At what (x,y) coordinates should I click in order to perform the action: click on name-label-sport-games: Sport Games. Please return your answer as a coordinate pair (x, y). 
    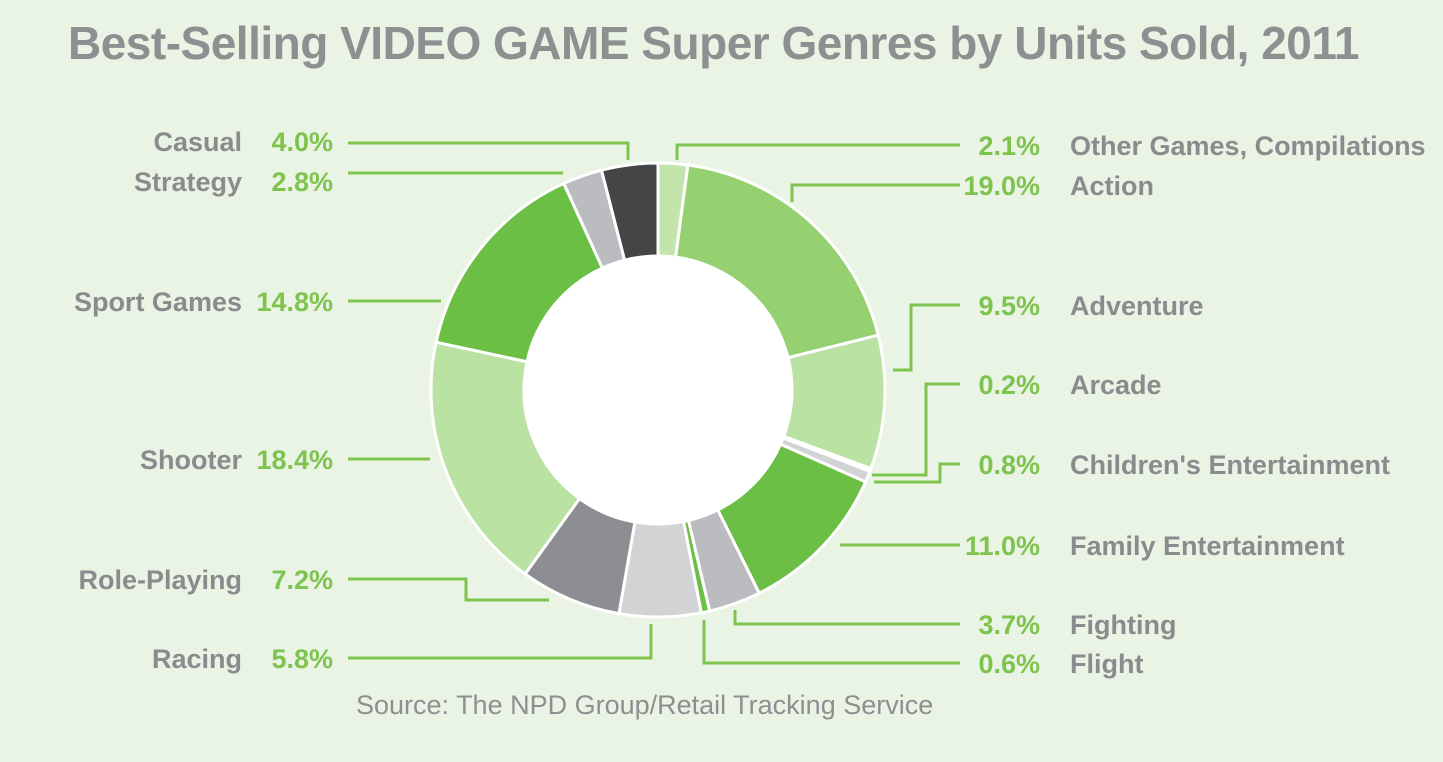
    Looking at the image, I should click on (158, 302).